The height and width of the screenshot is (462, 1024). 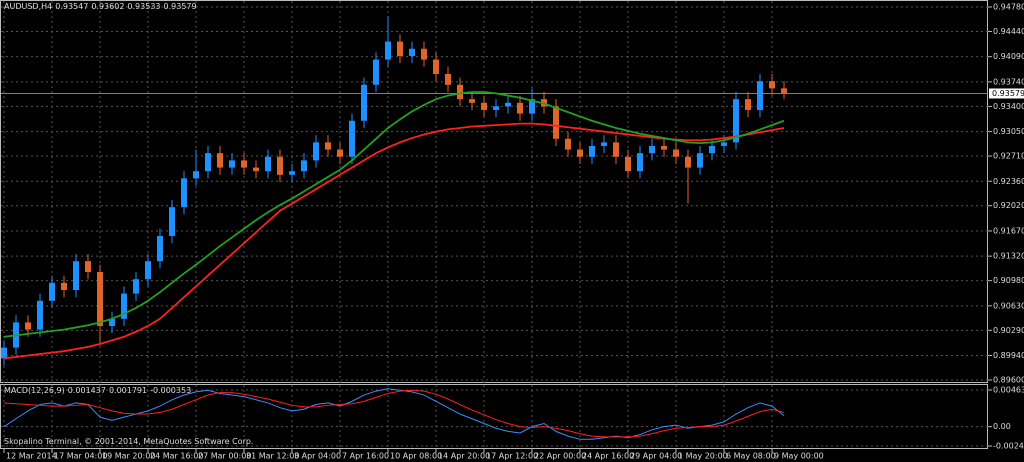 What do you see at coordinates (1008, 181) in the screenshot?
I see `y-tick-label: 0.92360` at bounding box center [1008, 181].